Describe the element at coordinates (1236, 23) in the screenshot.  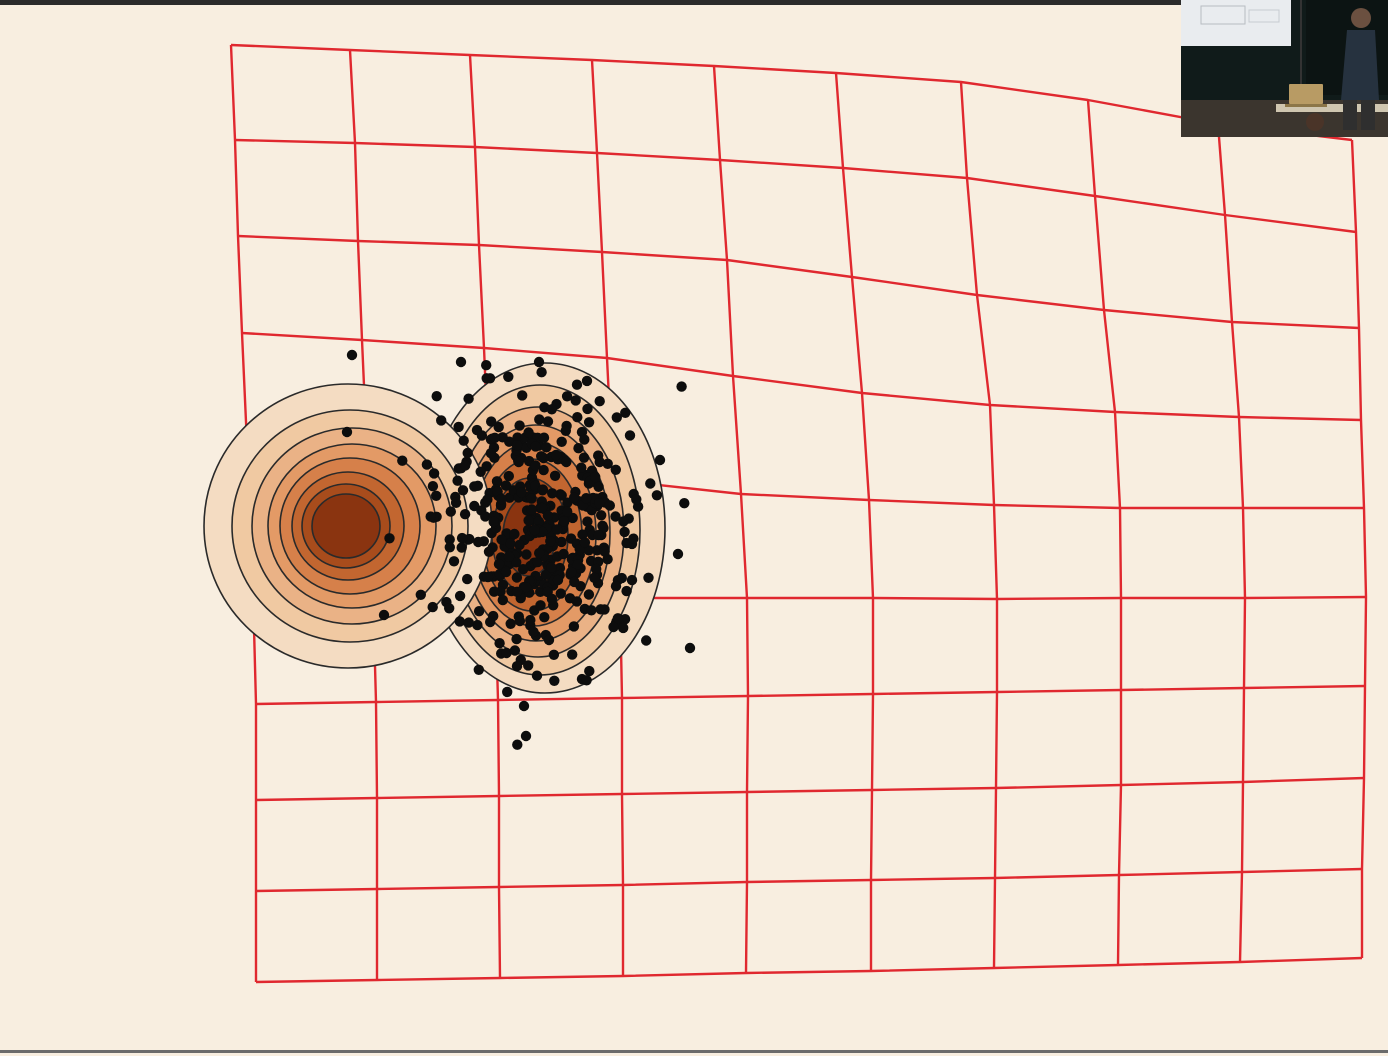
I see `projector-screen` at that location.